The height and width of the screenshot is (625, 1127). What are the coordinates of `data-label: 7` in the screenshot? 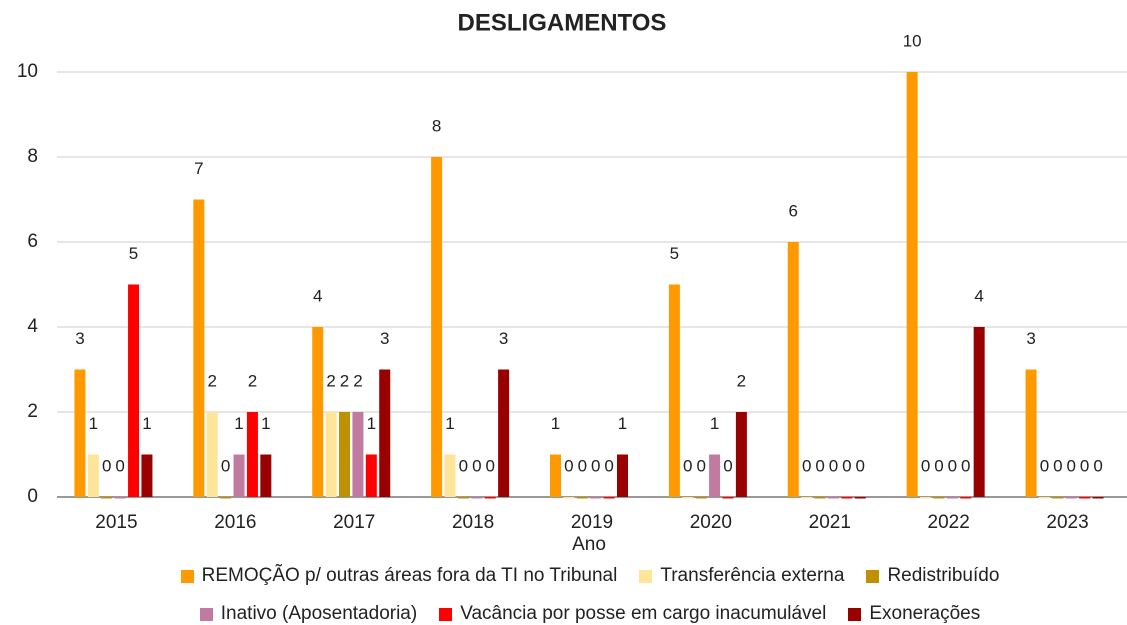 It's located at (198, 168).